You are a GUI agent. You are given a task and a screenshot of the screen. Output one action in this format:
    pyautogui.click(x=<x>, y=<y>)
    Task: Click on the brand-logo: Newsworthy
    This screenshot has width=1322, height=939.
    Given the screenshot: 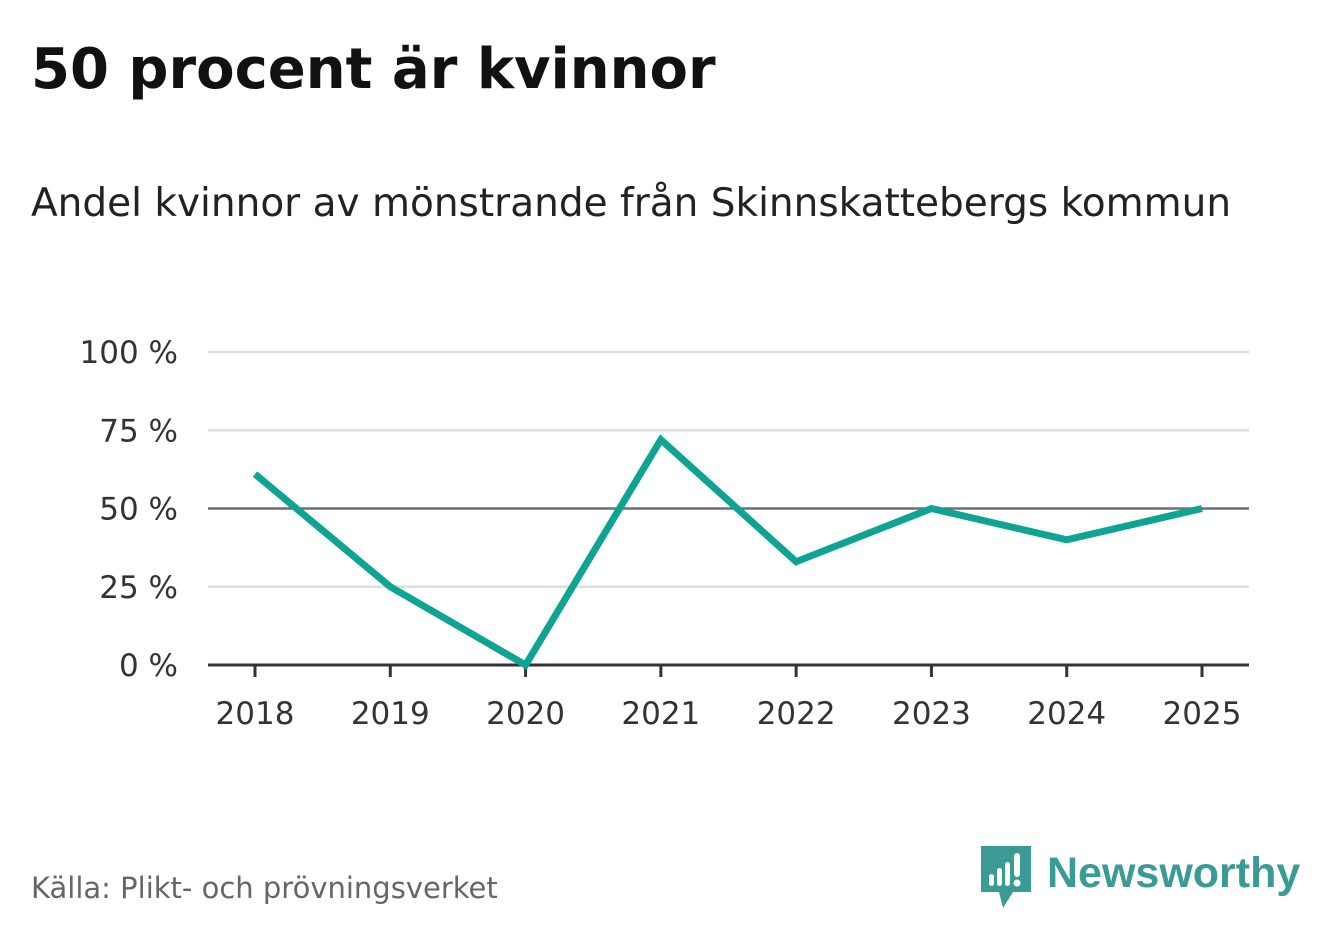 What is the action you would take?
    pyautogui.click(x=1140, y=879)
    